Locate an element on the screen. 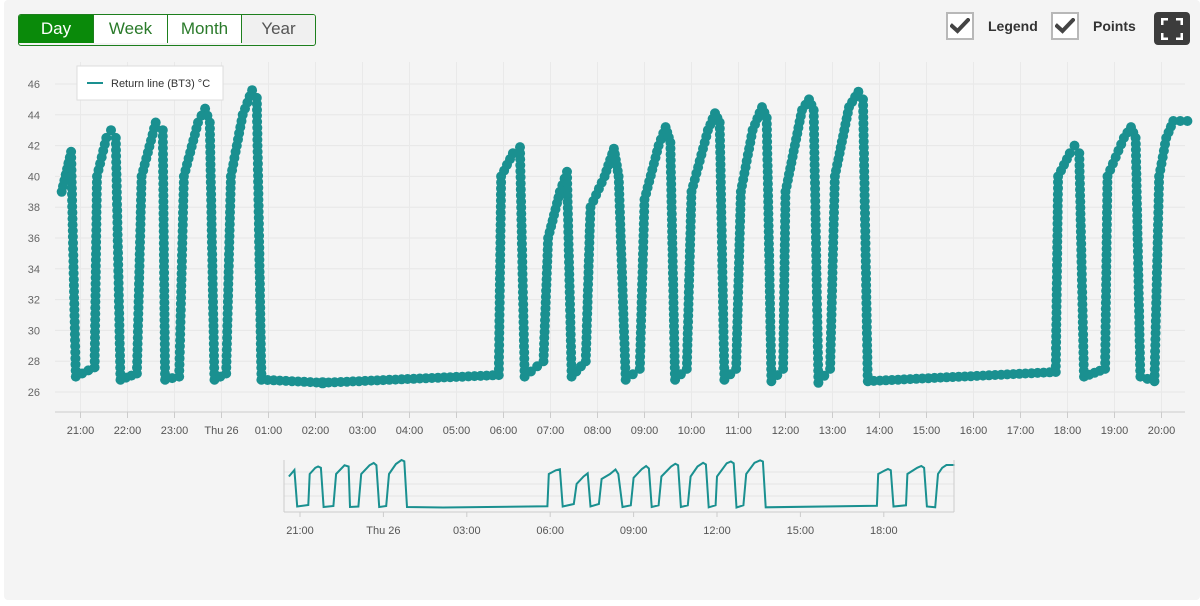 This screenshot has width=1200, height=606. x-tick-label: 16:00 is located at coordinates (974, 431).